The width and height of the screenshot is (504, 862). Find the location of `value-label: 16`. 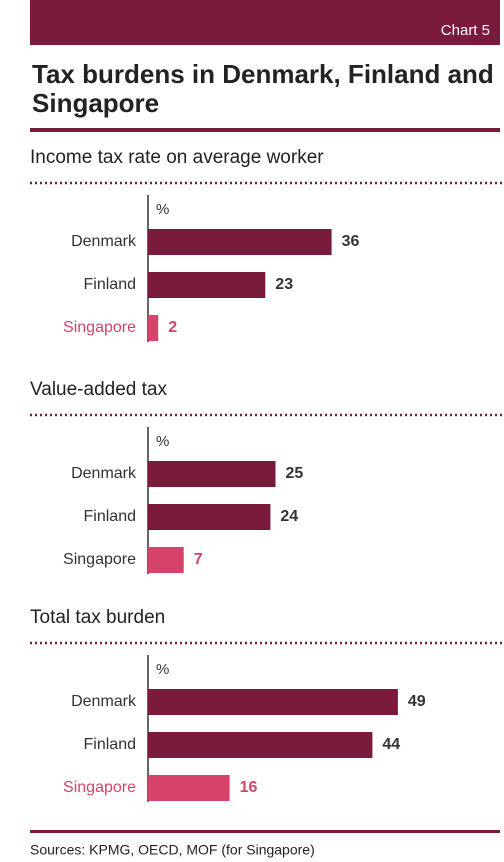

value-label: 16 is located at coordinates (249, 787).